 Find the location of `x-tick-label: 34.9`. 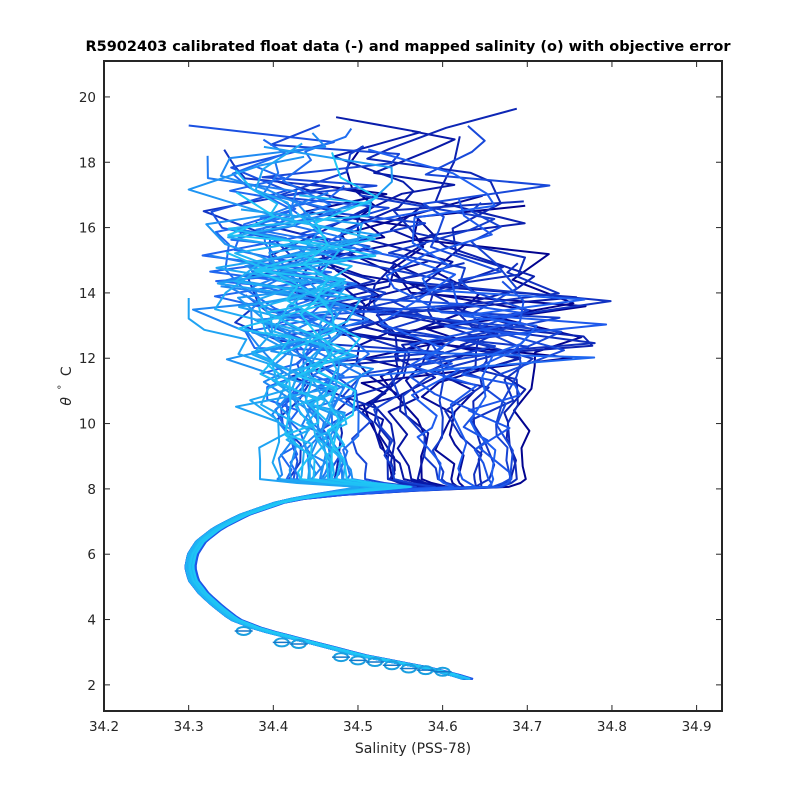

x-tick-label: 34.9 is located at coordinates (697, 727).